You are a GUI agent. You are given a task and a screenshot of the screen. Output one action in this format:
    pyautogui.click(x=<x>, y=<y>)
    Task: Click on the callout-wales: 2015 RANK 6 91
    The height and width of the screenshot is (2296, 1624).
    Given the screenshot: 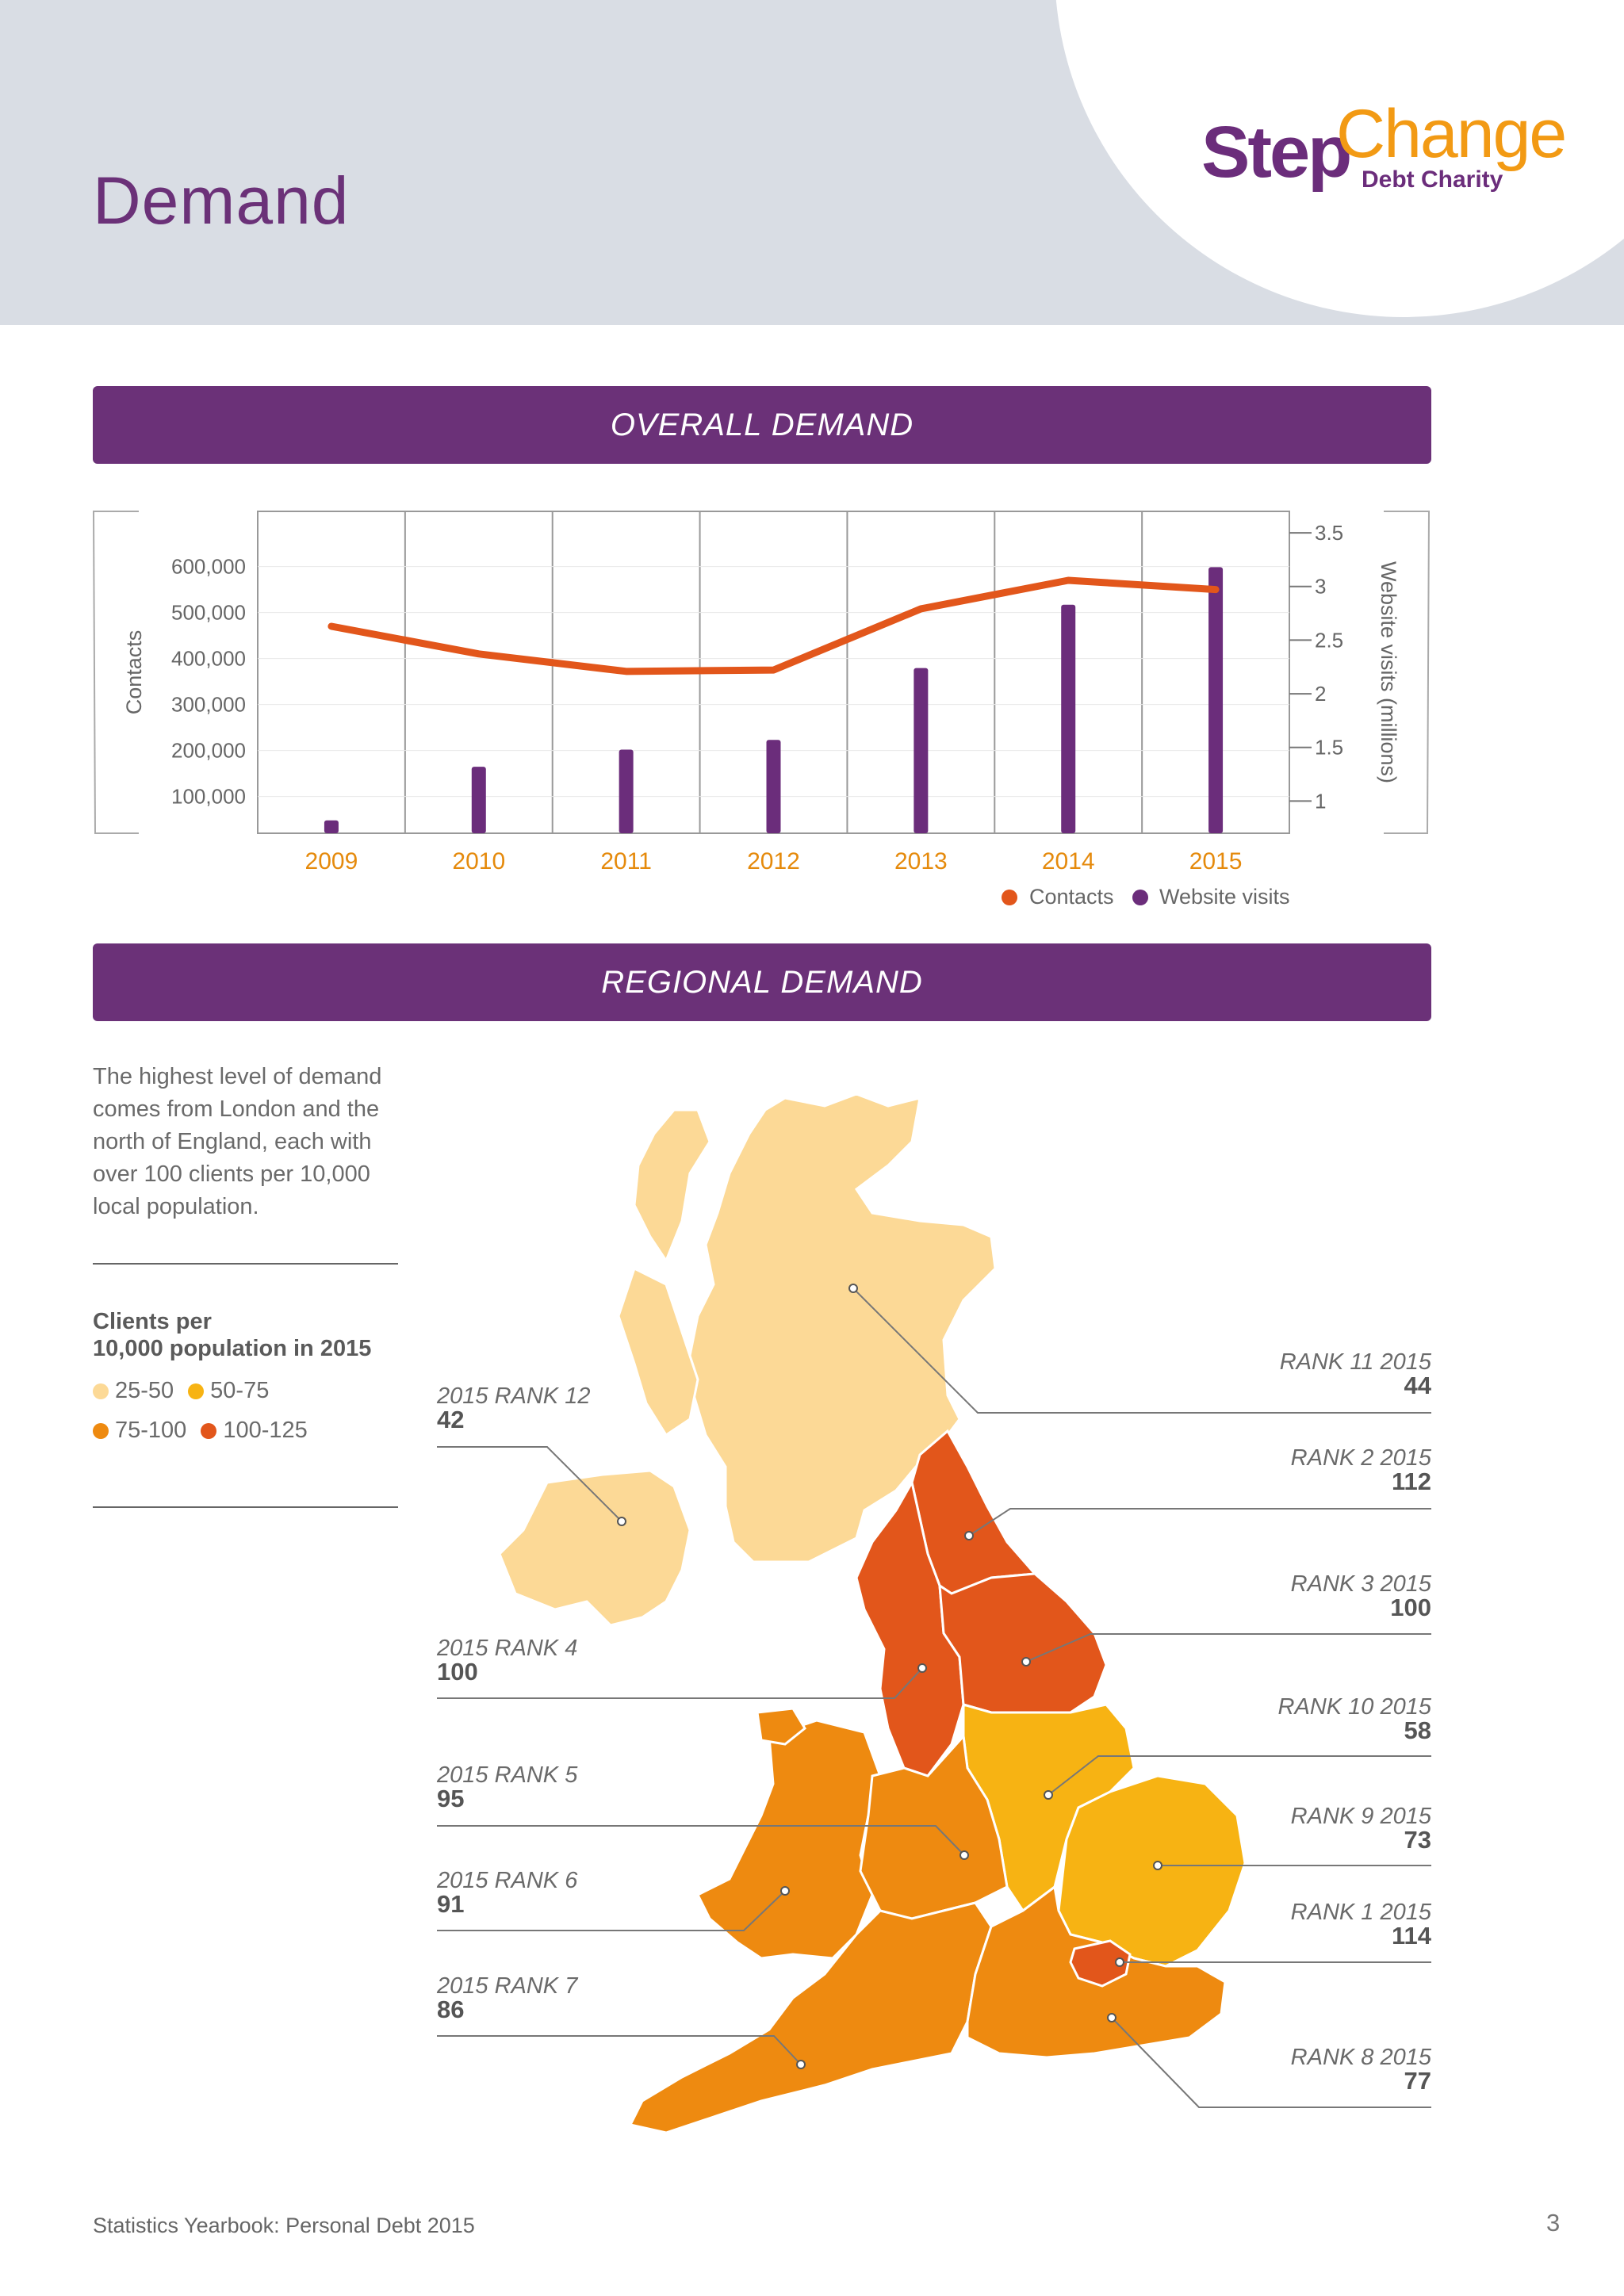 What is the action you would take?
    pyautogui.click(x=507, y=1893)
    